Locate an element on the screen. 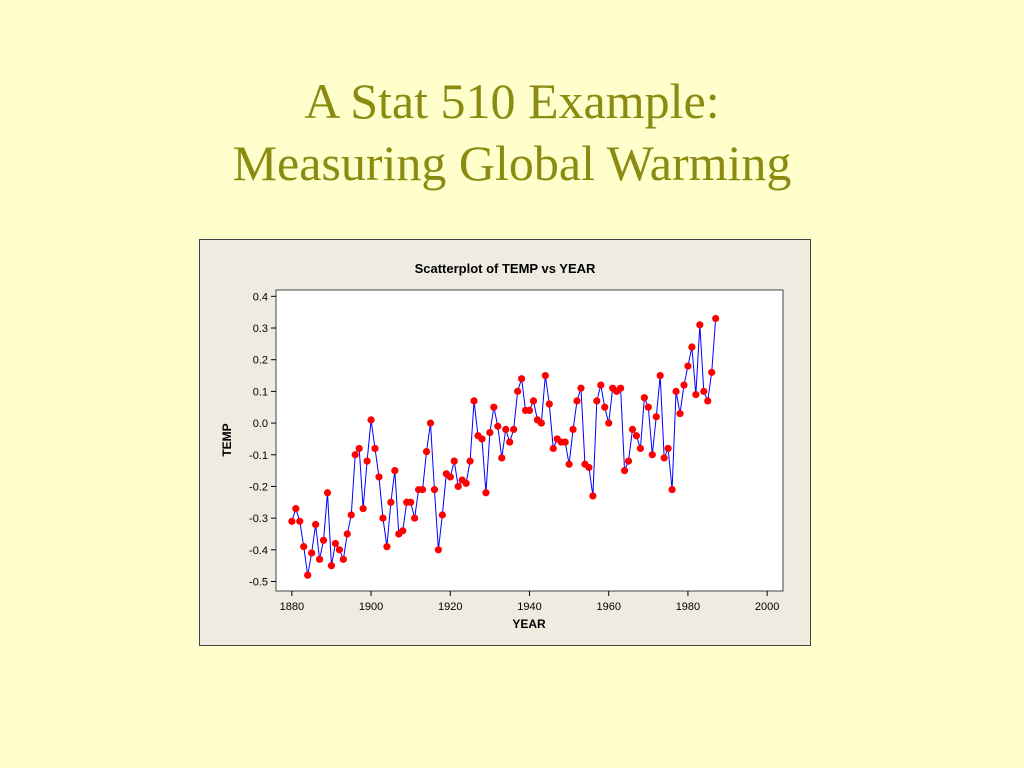  y-tick-label: -0.5 is located at coordinates (258, 582).